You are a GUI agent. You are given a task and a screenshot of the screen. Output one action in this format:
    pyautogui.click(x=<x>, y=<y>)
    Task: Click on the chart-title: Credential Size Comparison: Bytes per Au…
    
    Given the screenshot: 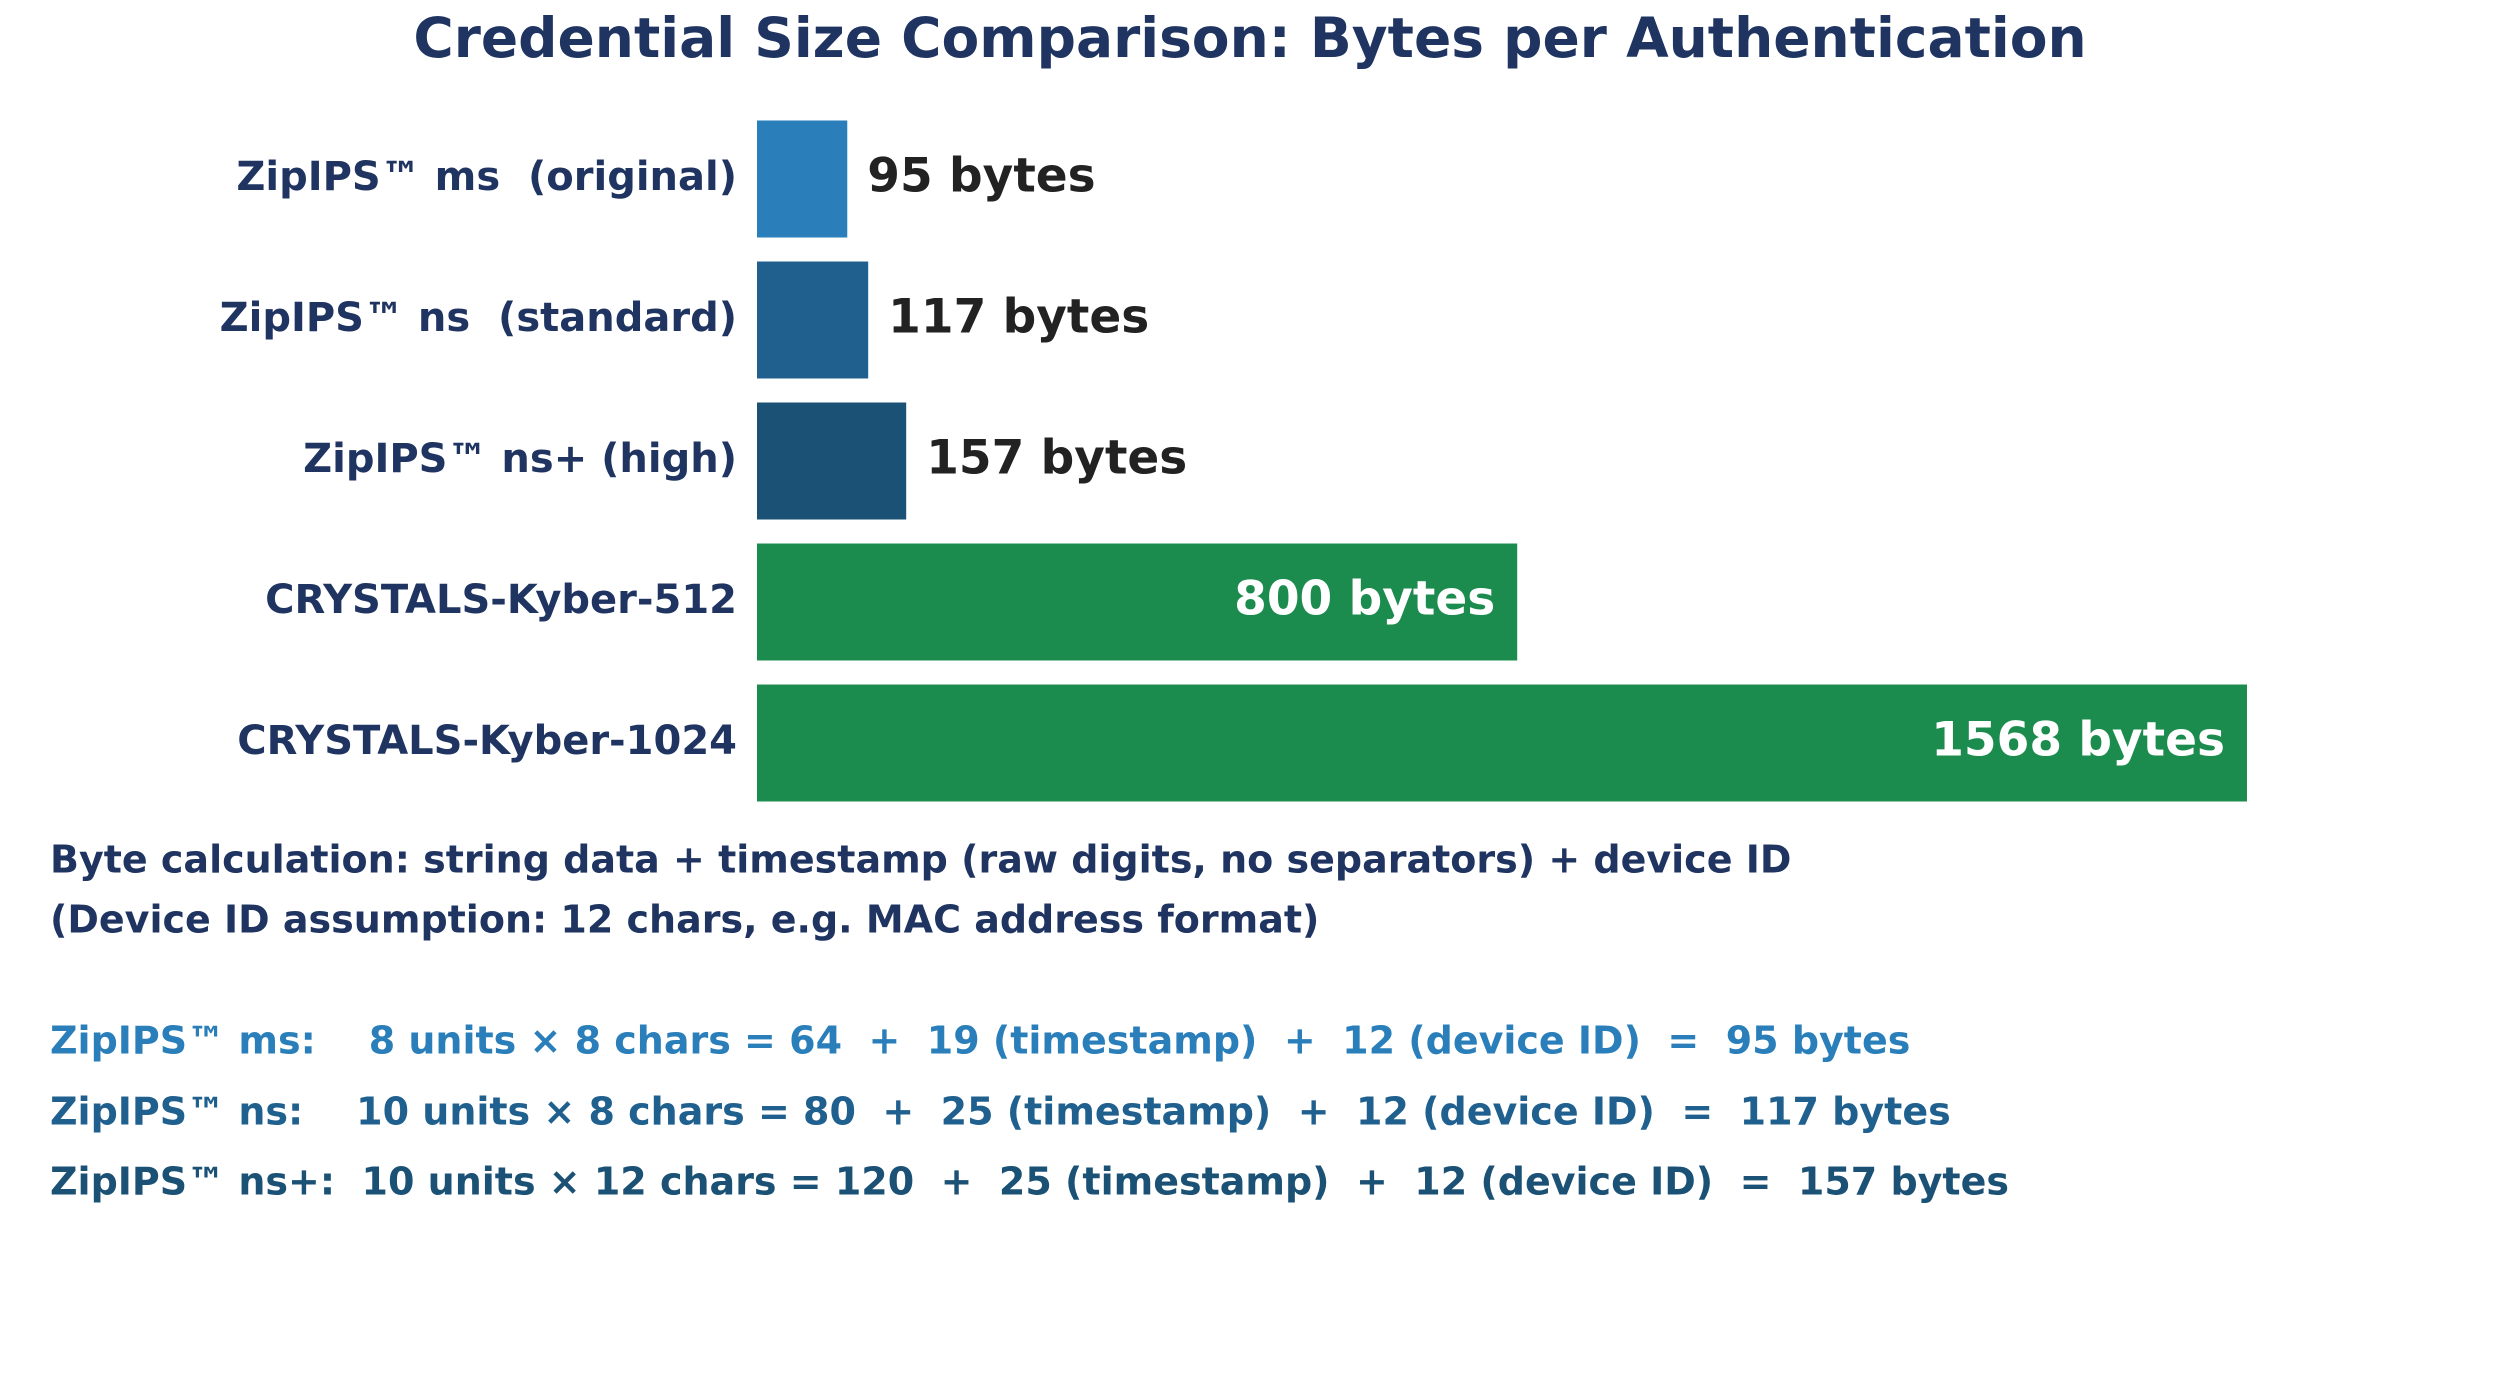 What is the action you would take?
    pyautogui.click(x=1249, y=38)
    